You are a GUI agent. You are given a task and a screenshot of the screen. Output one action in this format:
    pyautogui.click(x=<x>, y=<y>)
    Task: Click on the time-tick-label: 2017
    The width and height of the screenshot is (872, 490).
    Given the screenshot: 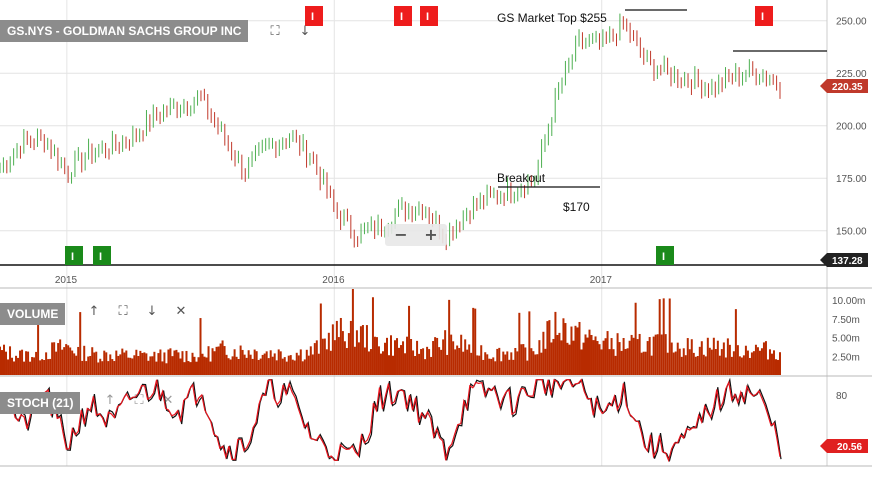 What is the action you would take?
    pyautogui.click(x=601, y=280)
    